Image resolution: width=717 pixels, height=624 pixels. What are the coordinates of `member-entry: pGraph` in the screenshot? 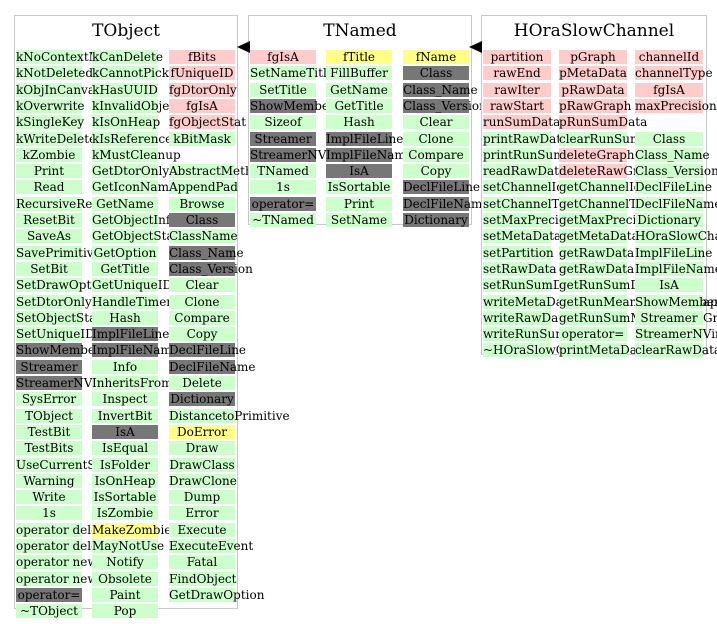 It's located at (593, 57).